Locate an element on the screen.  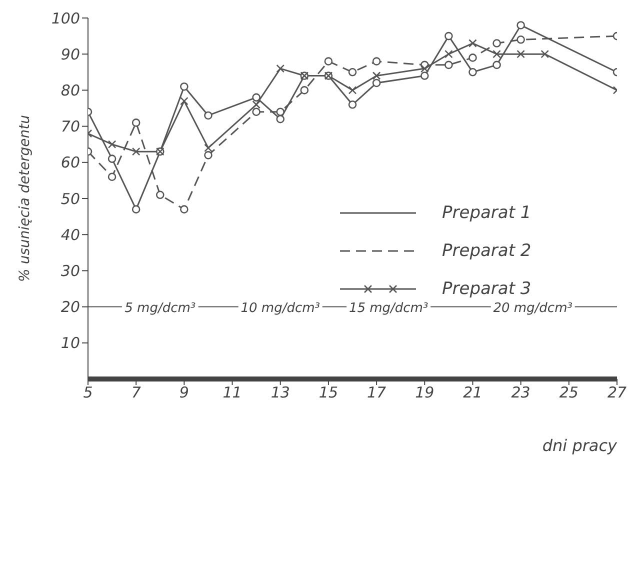
y-tick-label: 80 is located at coordinates (70, 91).